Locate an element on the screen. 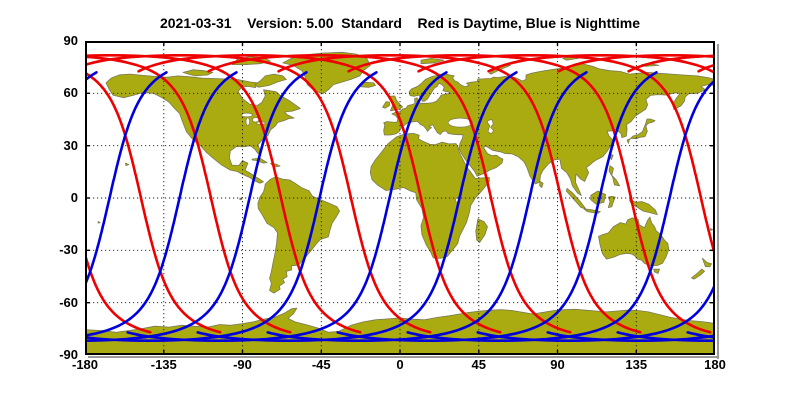 This screenshot has height=400, width=800. land-nz-north is located at coordinates (707, 262).